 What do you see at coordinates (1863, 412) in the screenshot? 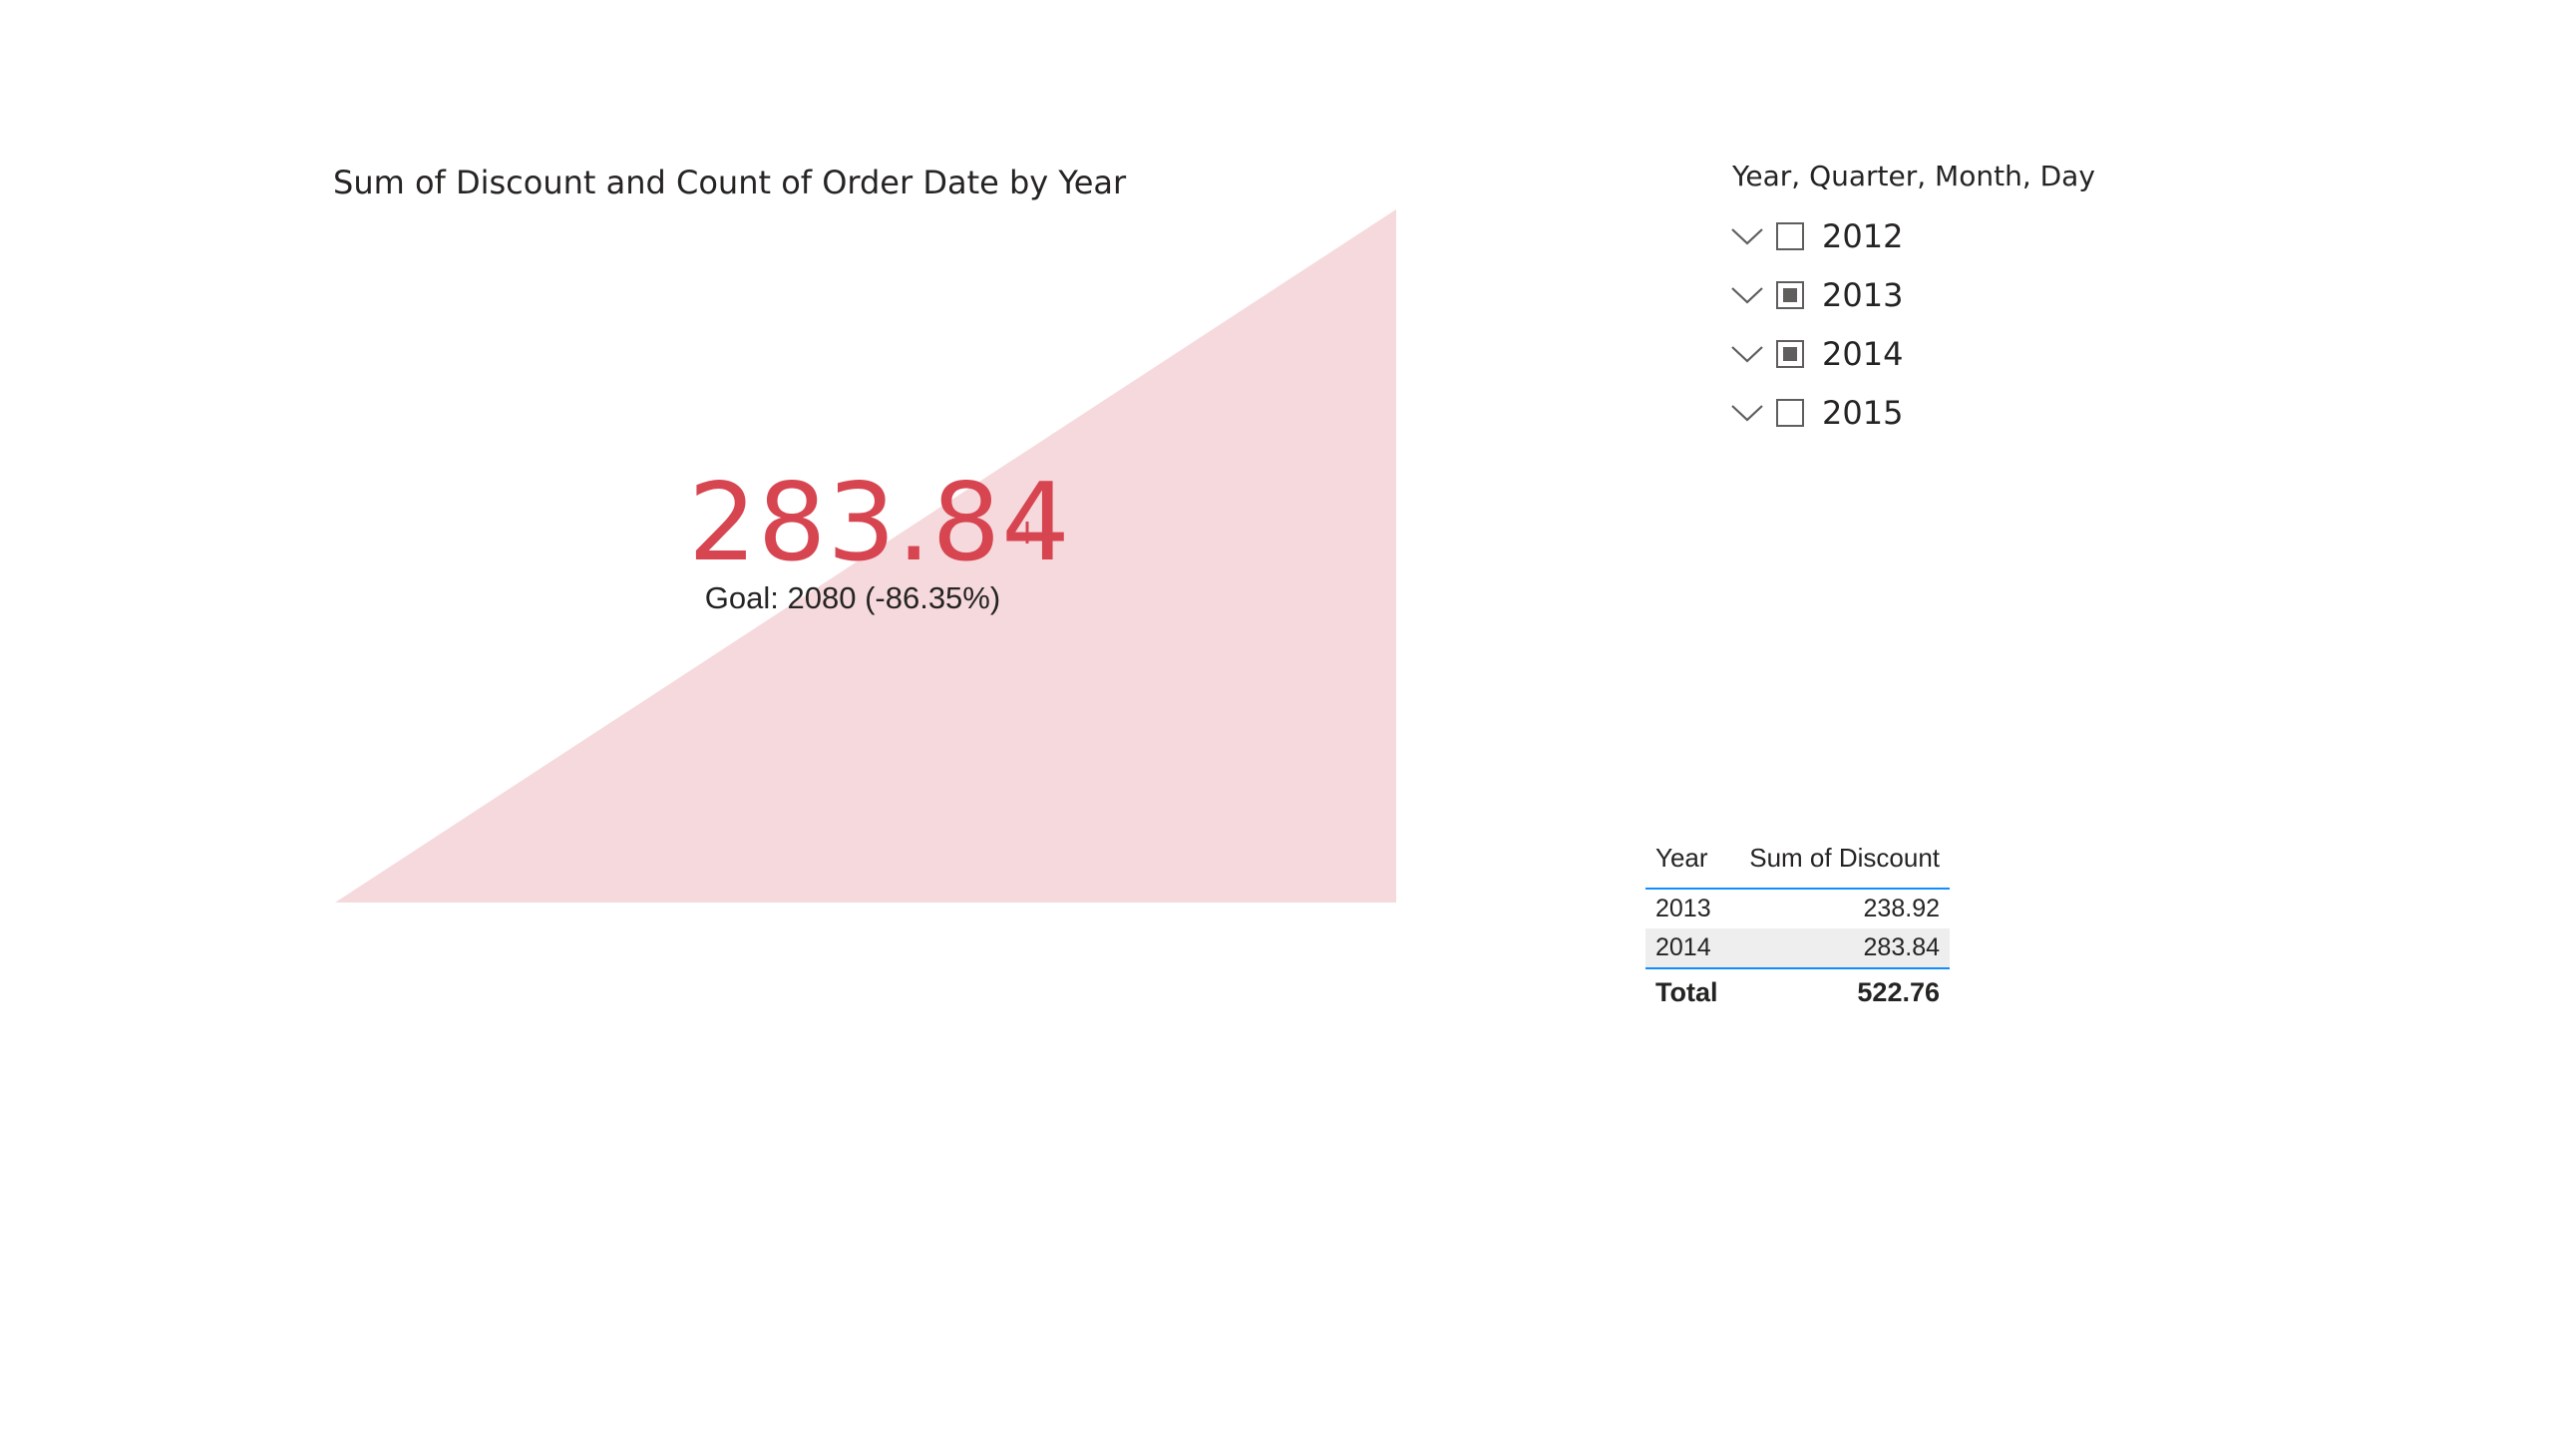
I see `slicer-item-label: 2015` at bounding box center [1863, 412].